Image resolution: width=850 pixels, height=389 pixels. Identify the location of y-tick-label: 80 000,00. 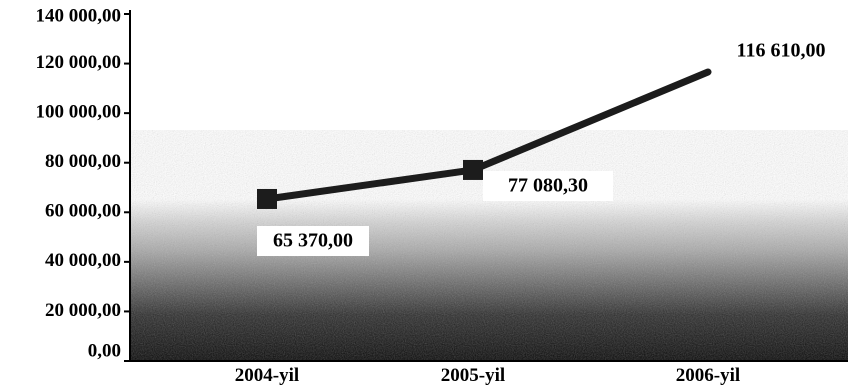
(83, 161).